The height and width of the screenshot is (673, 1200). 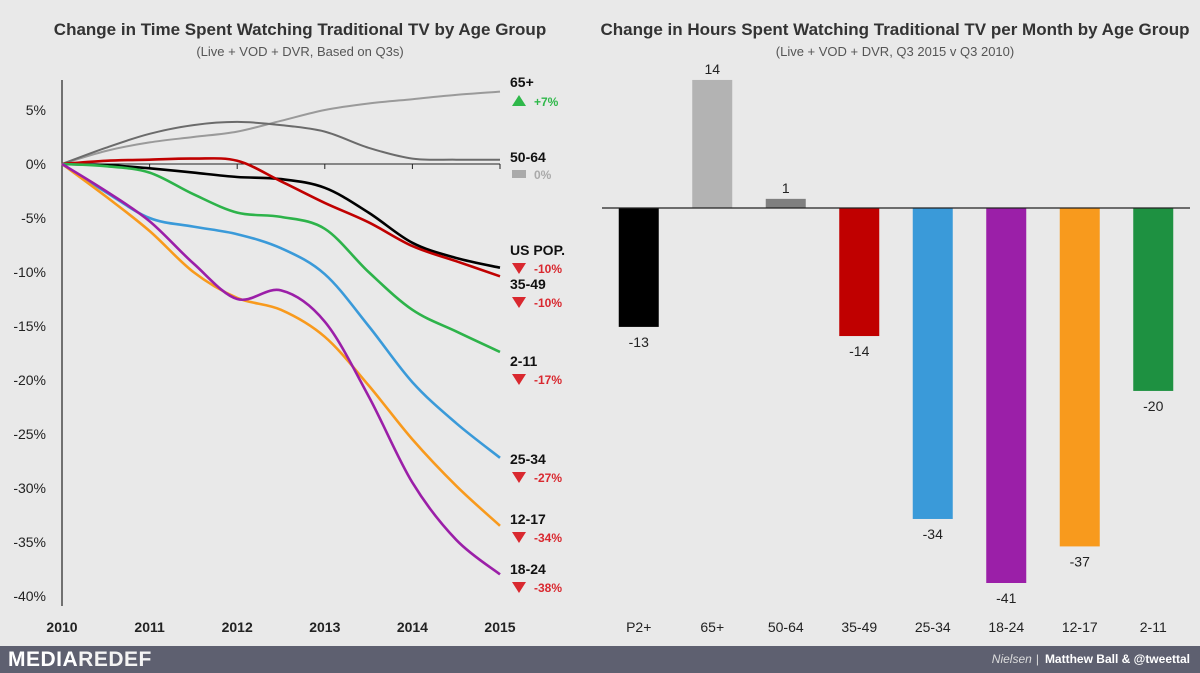 What do you see at coordinates (324, 627) in the screenshot?
I see `x-tick-label: 2013` at bounding box center [324, 627].